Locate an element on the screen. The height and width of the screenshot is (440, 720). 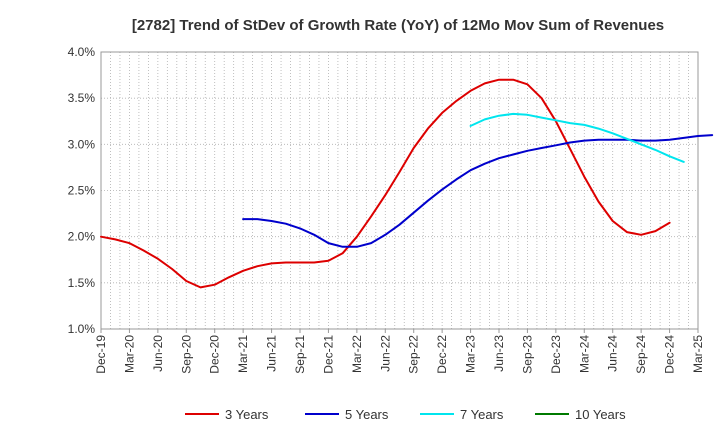
x-tick-label: Jun-21 is located at coordinates (272, 353).